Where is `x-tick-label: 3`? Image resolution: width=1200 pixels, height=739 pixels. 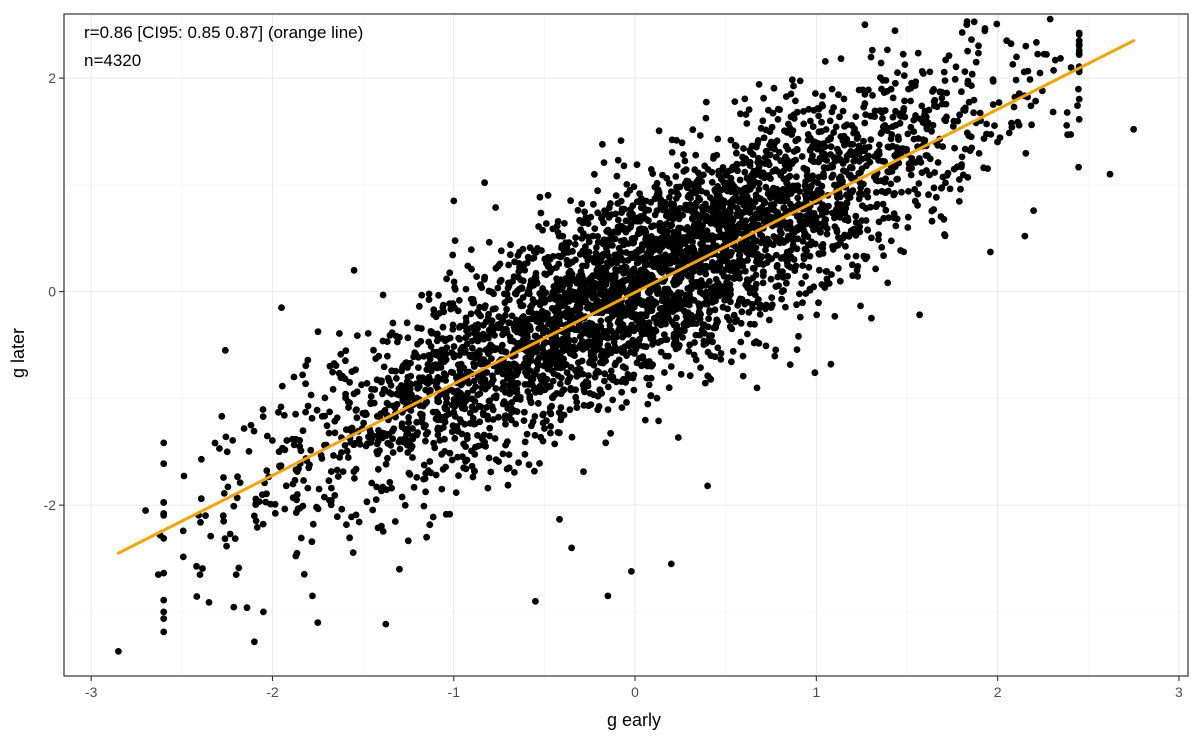 x-tick-label: 3 is located at coordinates (1179, 692).